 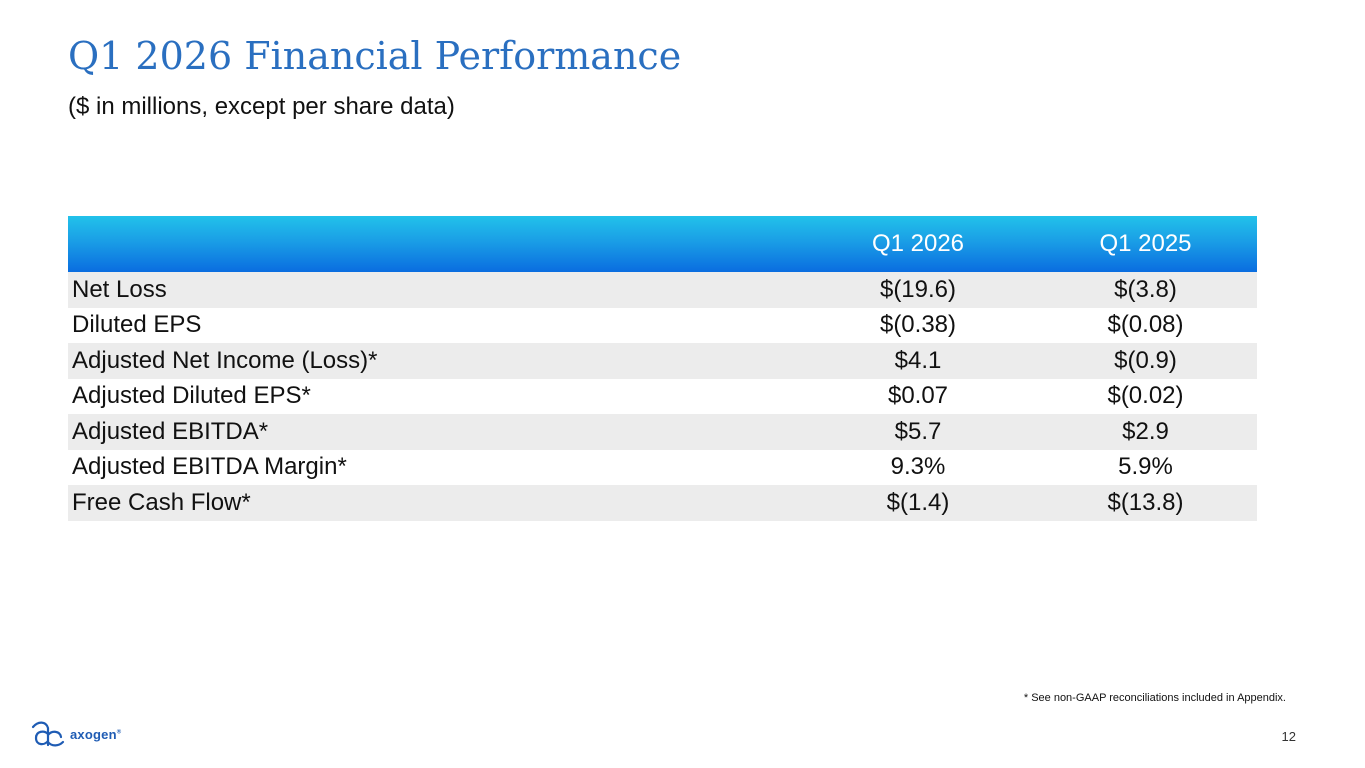 I want to click on cell-q1-2026: $5.7, so click(x=918, y=432).